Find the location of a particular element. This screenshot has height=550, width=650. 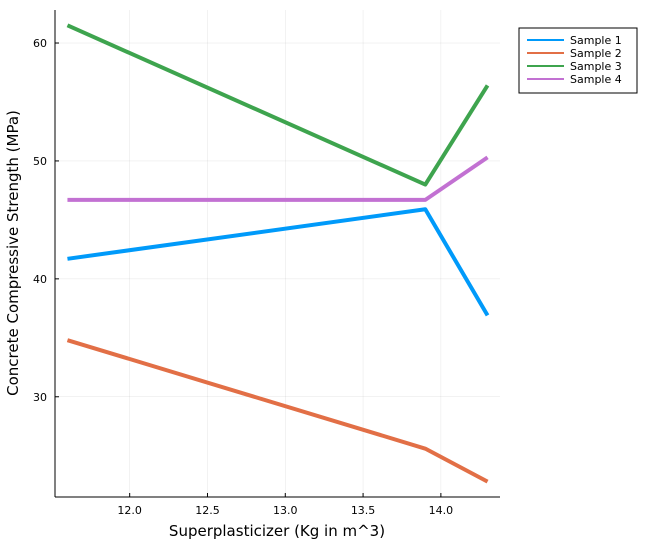

y-tick-label: 50 is located at coordinates (40, 161).